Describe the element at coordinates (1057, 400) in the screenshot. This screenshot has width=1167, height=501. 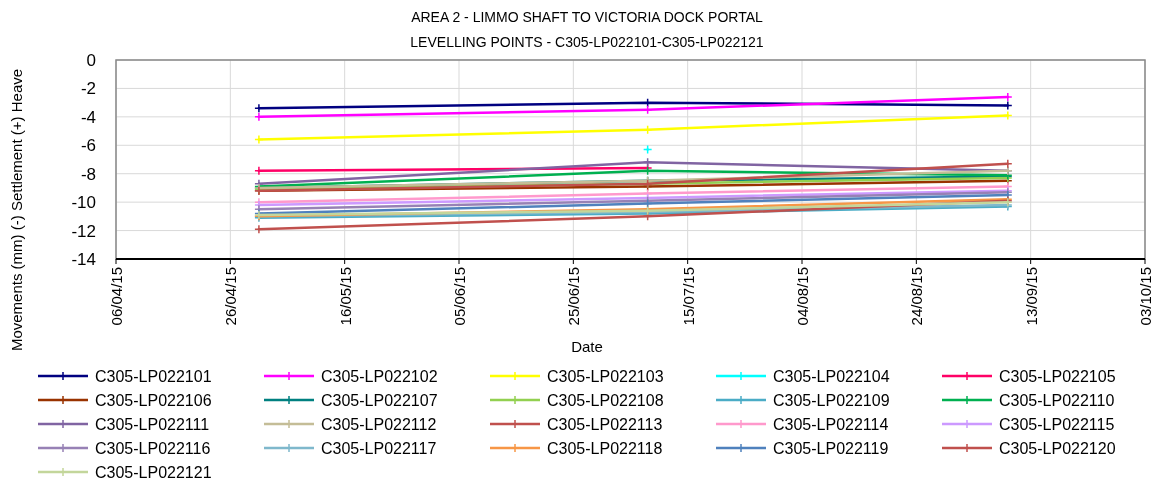
I see `legend-label: C305-LP022110` at that location.